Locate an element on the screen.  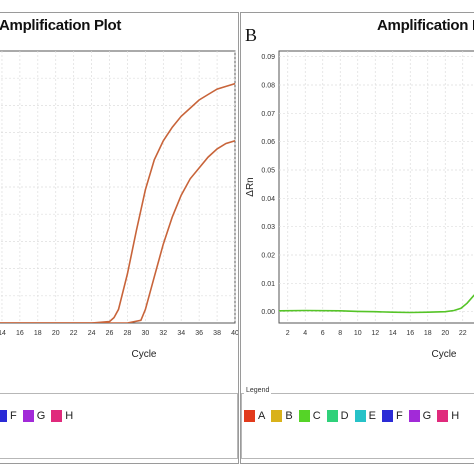
legend-item-e: E is located at coordinates (365, 416).